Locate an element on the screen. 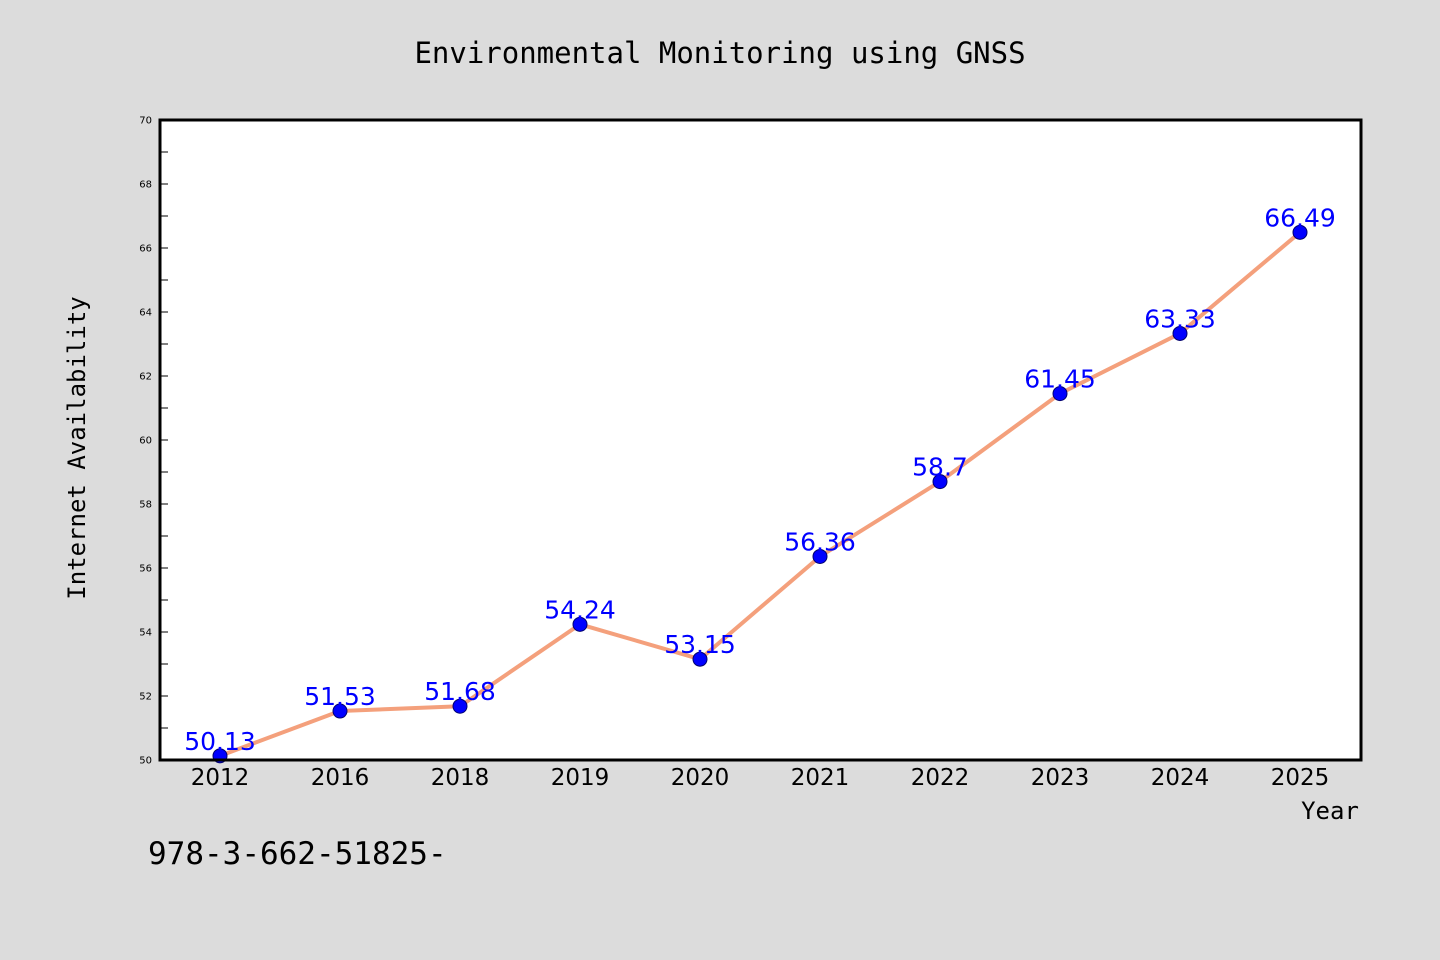 The image size is (1440, 960). y-tick-label: 60 is located at coordinates (145, 441).